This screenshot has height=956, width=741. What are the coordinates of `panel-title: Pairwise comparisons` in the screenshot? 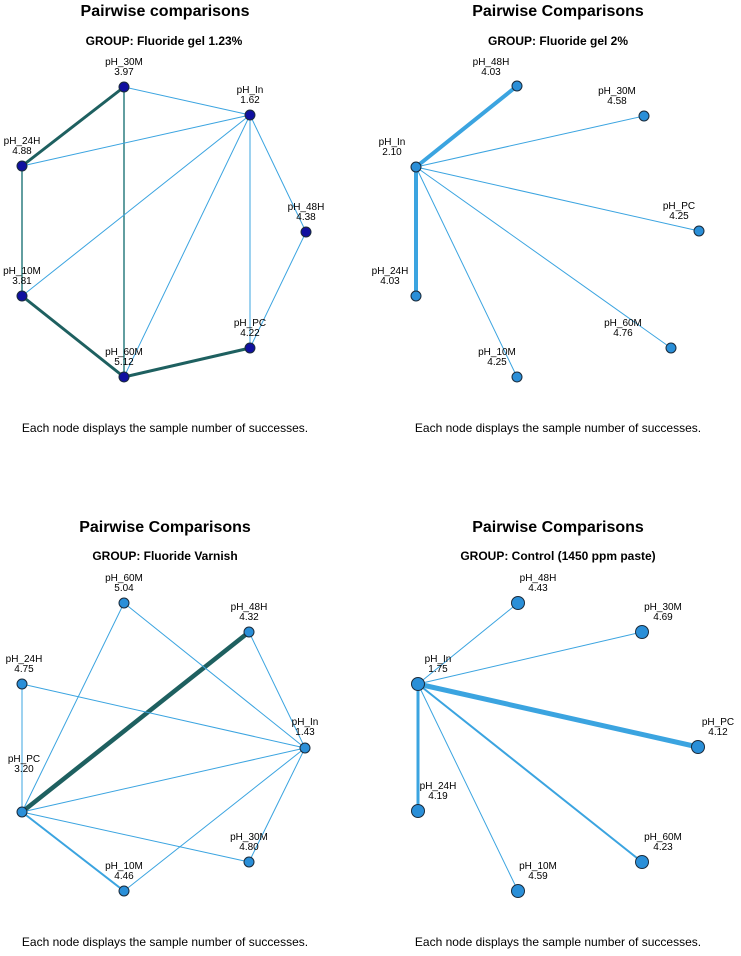 It's located at (165, 11).